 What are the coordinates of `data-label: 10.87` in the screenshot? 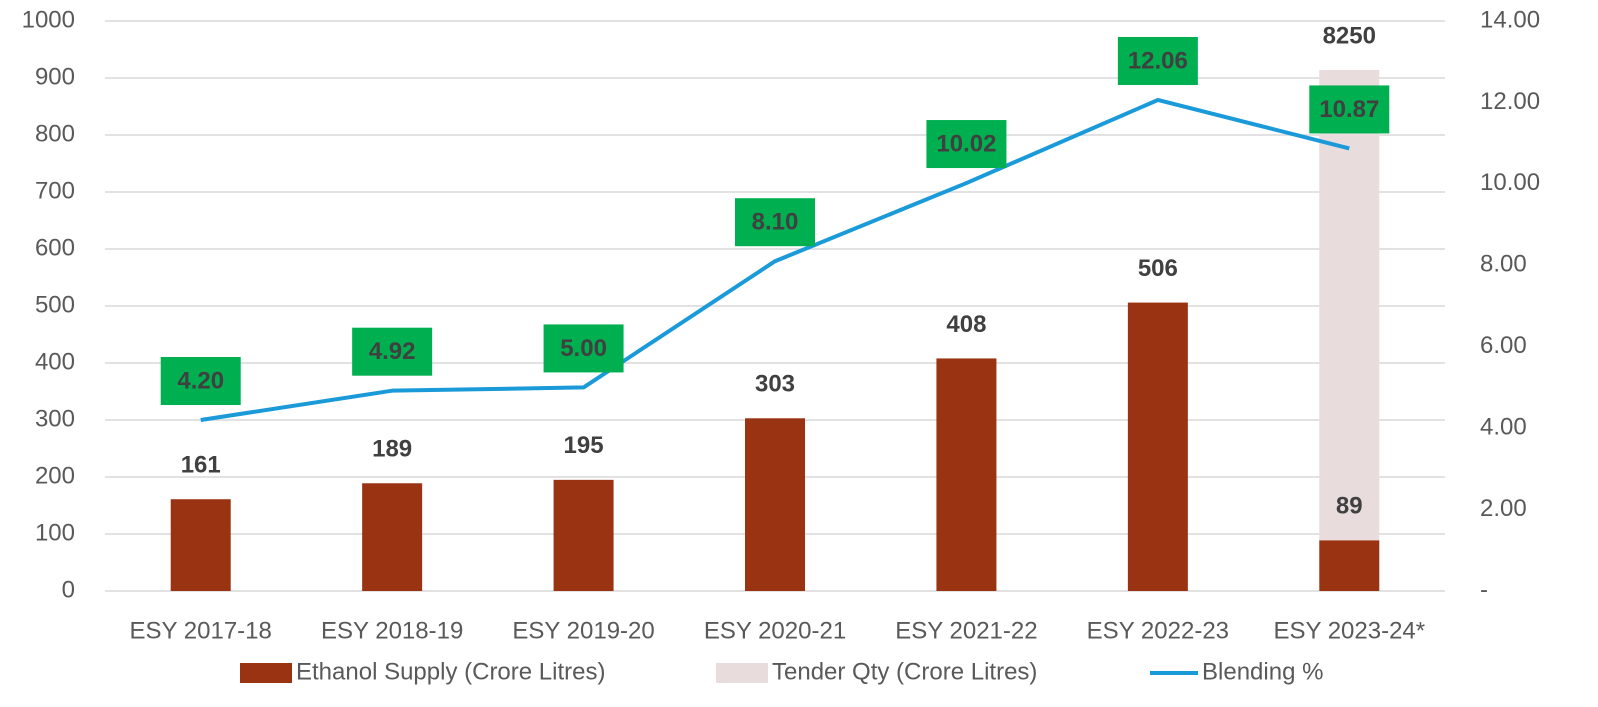 It's located at (1349, 109).